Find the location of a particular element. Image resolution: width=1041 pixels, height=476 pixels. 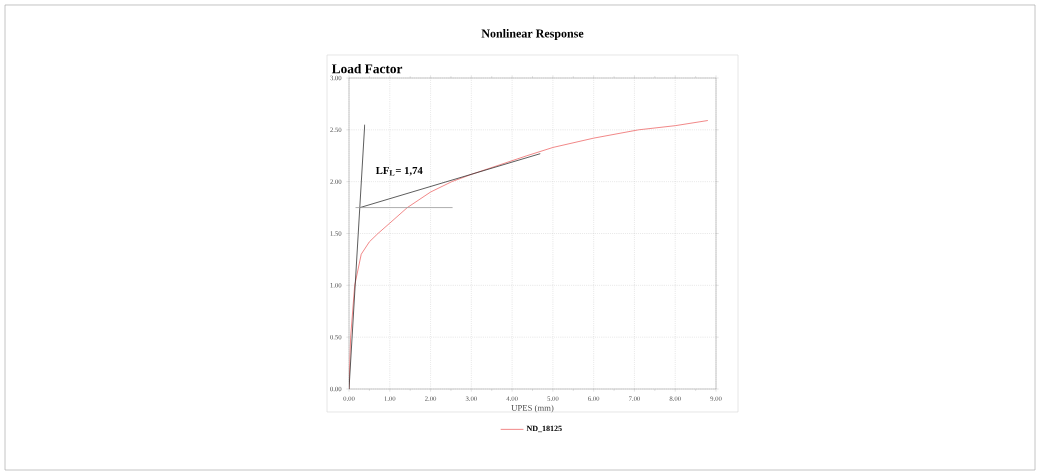

chart-title: Nonlinear Response is located at coordinates (532, 34).